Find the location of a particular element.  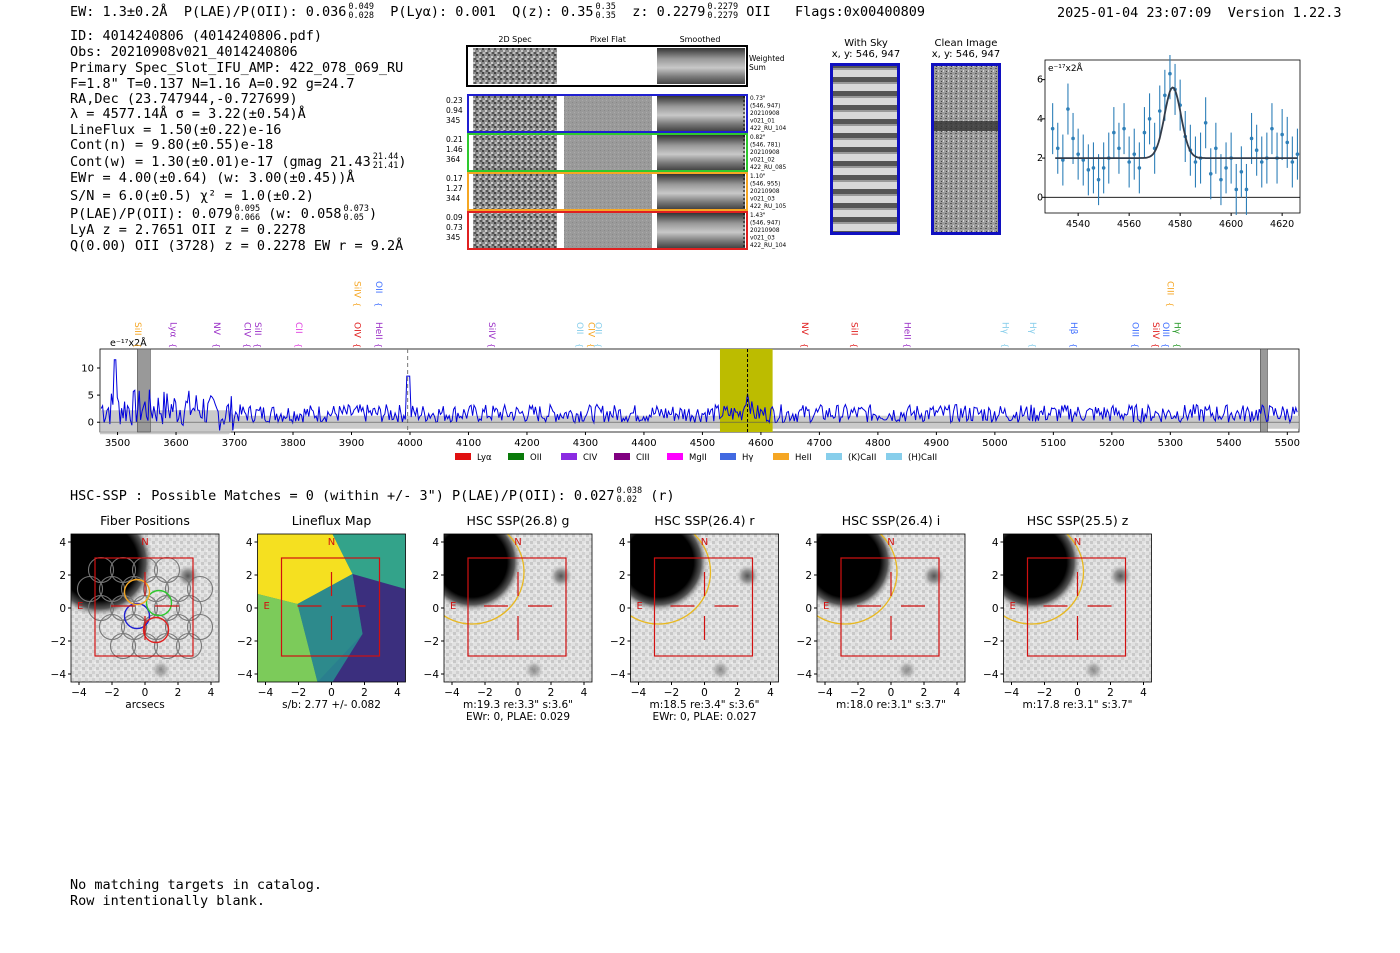

spectrum-x-tick-label: 4200 is located at coordinates (526, 443).